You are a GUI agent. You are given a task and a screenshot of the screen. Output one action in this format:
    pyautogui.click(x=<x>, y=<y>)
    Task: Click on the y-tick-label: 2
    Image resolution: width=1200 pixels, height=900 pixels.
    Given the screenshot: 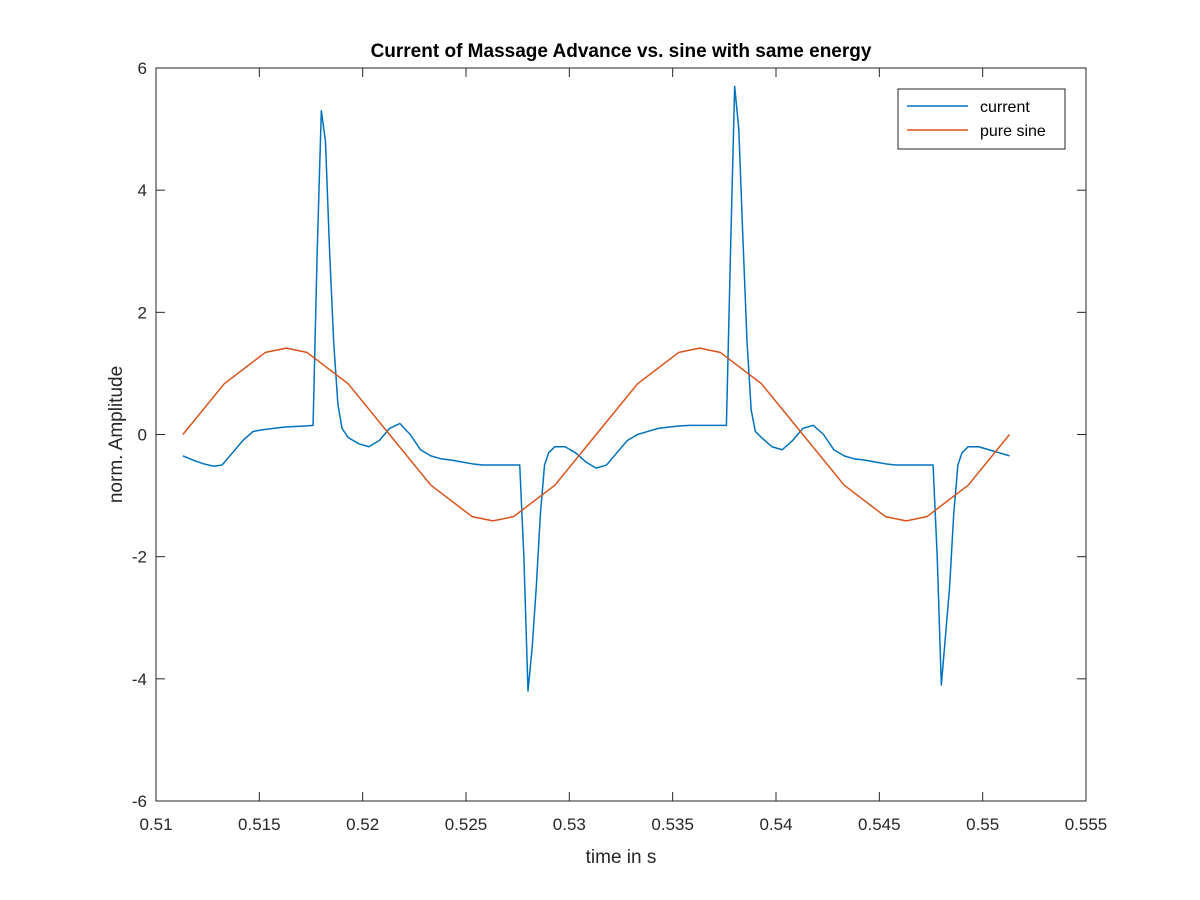 What is the action you would take?
    pyautogui.click(x=142, y=312)
    